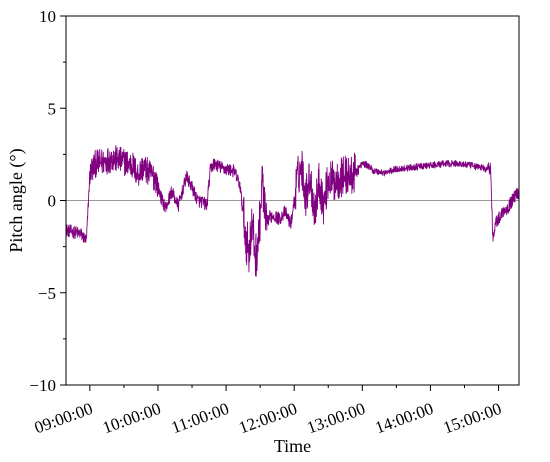  What do you see at coordinates (52, 201) in the screenshot?
I see `y-tick-label: 0` at bounding box center [52, 201].